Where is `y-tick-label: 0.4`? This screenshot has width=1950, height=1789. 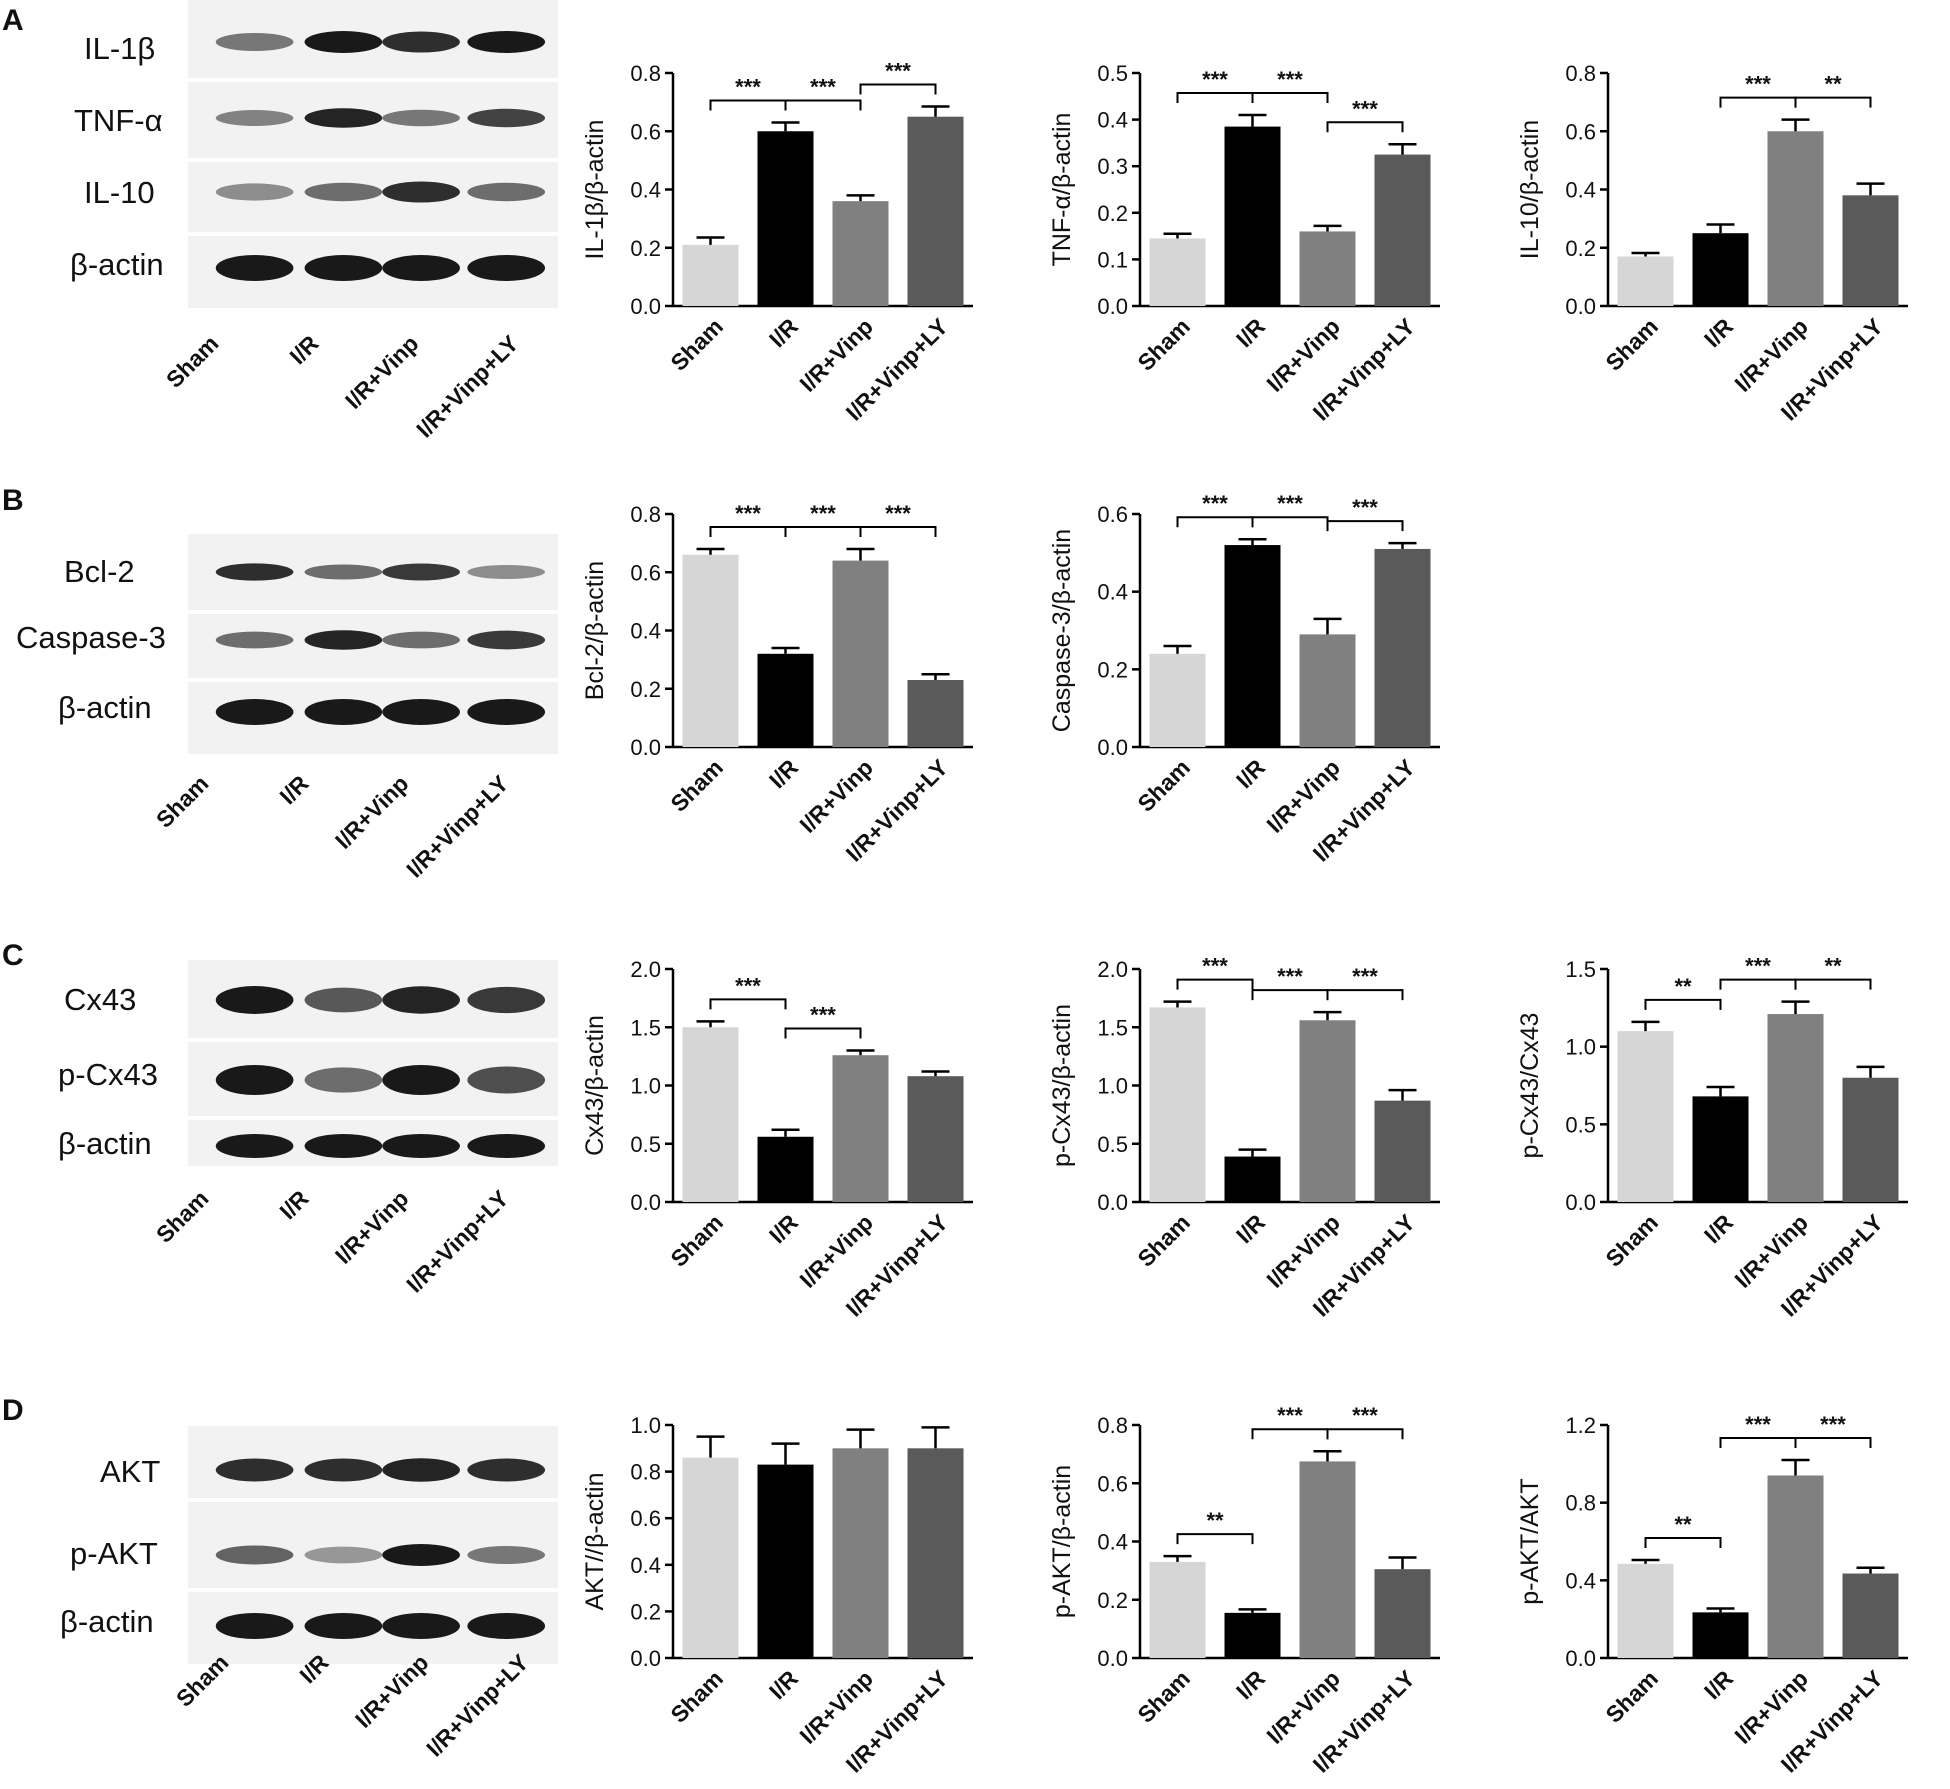
y-tick-label: 0.4 is located at coordinates (1580, 1580).